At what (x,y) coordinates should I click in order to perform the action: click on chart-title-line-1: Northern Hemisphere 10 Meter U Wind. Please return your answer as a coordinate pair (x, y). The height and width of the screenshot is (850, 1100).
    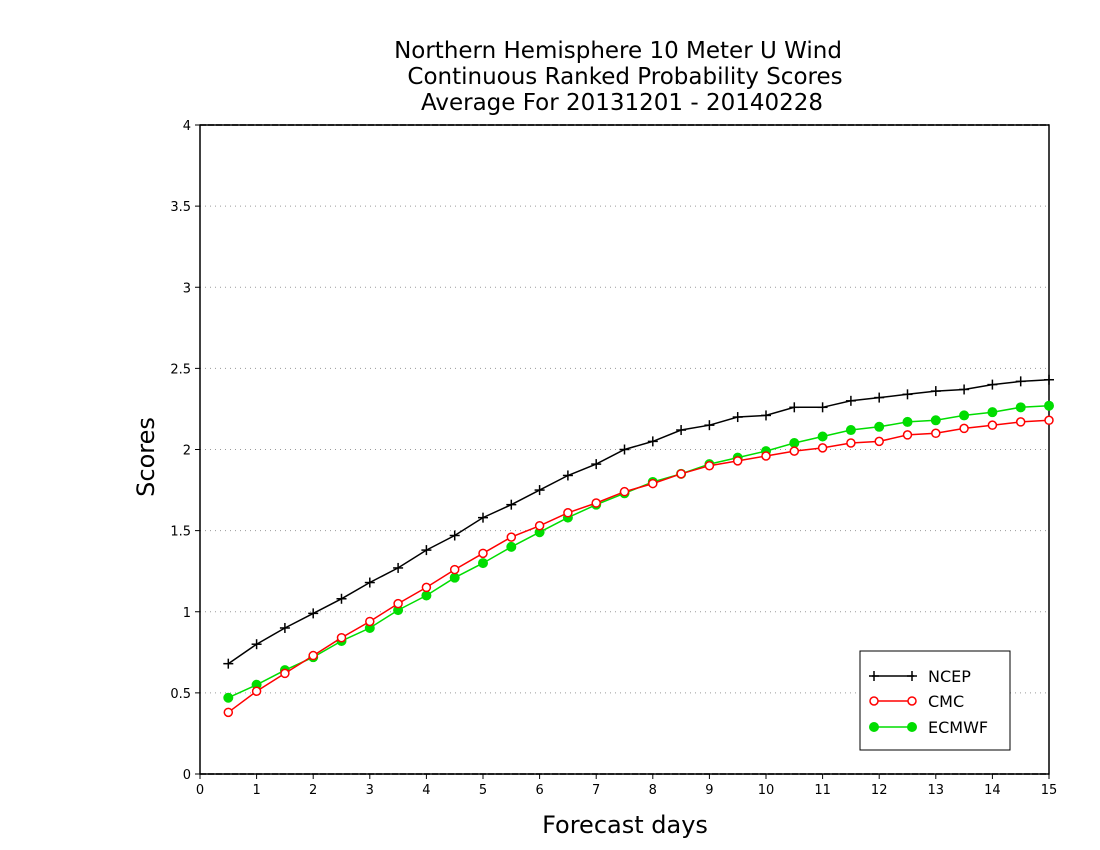
    Looking at the image, I should click on (618, 51).